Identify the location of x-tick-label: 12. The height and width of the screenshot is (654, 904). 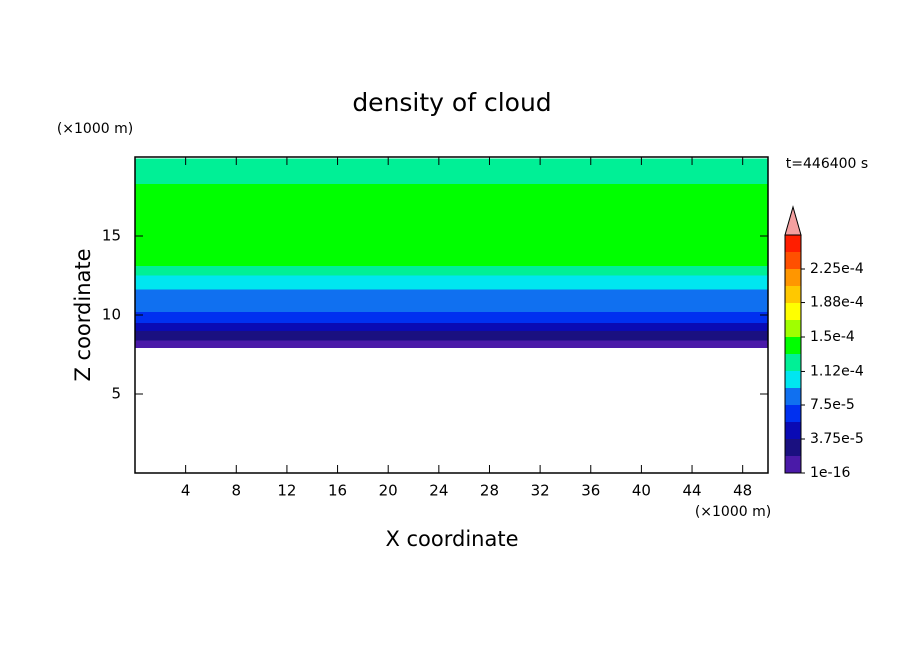
(286, 491).